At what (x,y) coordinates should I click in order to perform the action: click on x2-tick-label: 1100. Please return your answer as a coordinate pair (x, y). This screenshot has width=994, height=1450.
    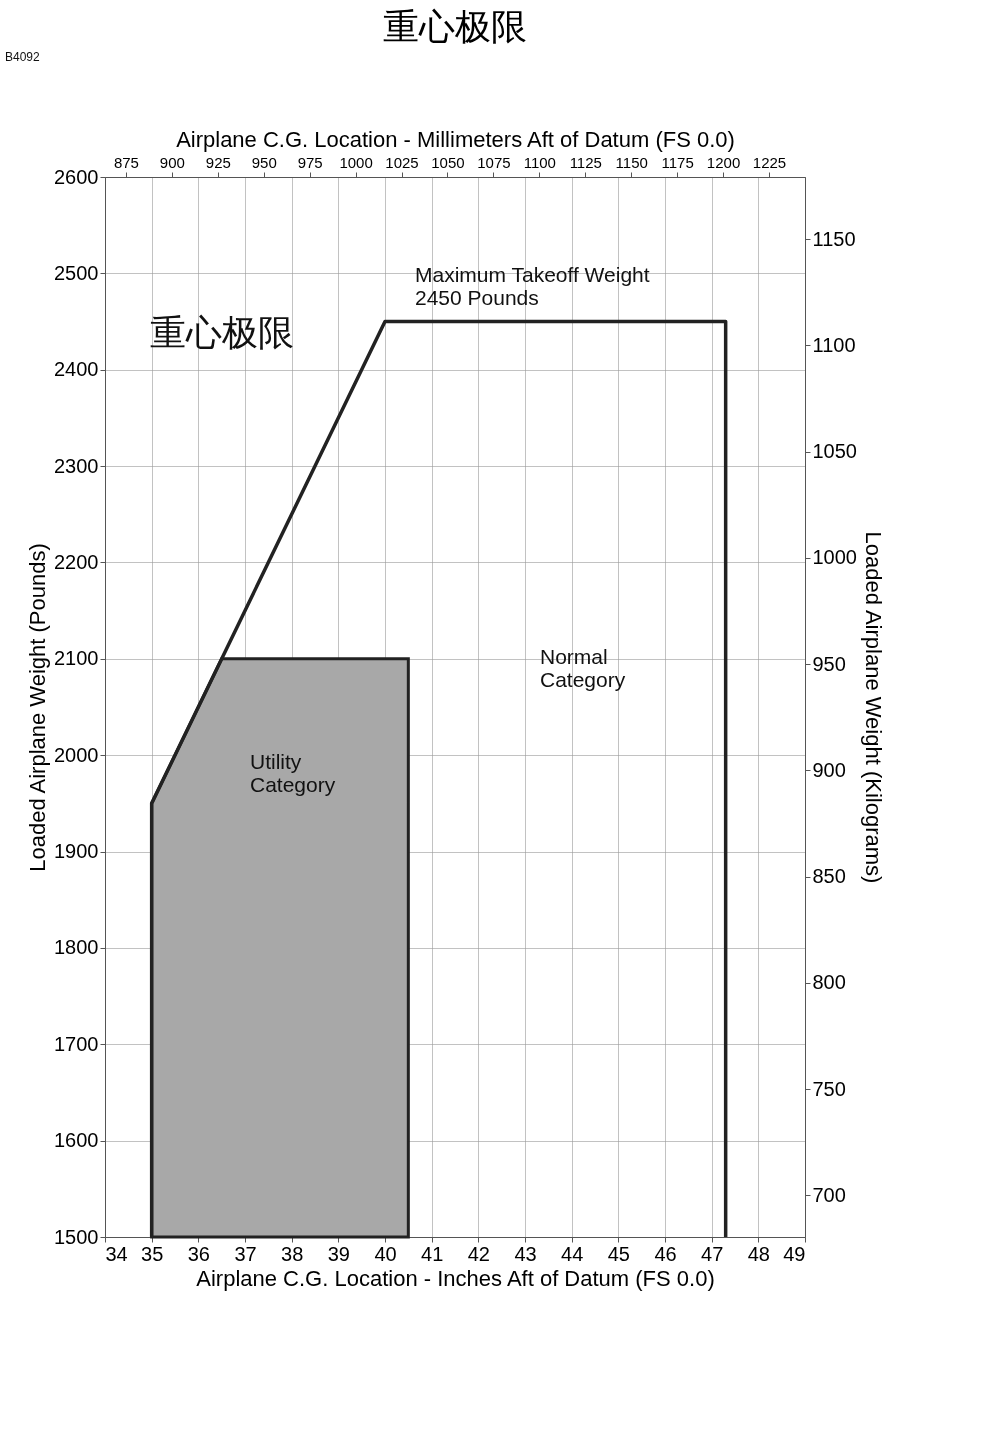
    Looking at the image, I should click on (539, 162).